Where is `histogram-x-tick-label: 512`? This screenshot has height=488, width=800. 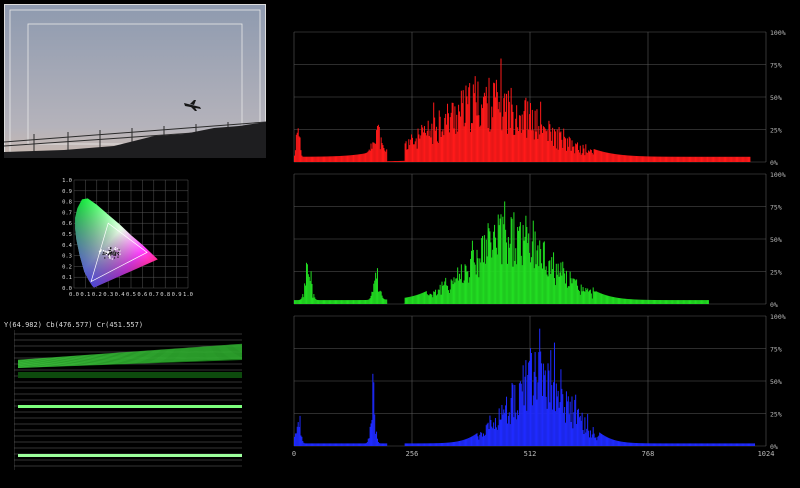 histogram-x-tick-label: 512 is located at coordinates (530, 454).